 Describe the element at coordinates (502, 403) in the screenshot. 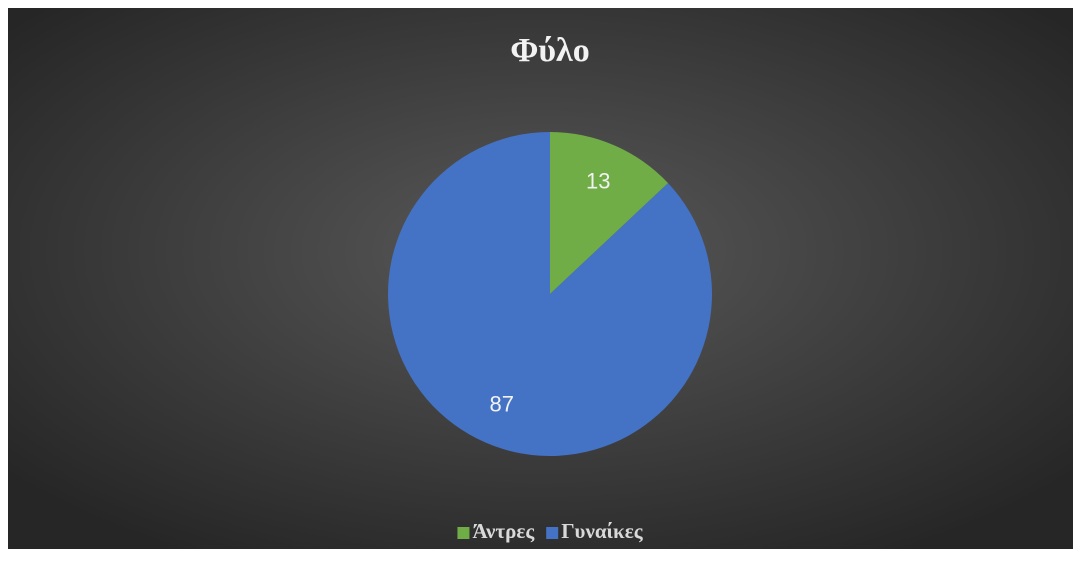

I see `data-label: 87` at that location.